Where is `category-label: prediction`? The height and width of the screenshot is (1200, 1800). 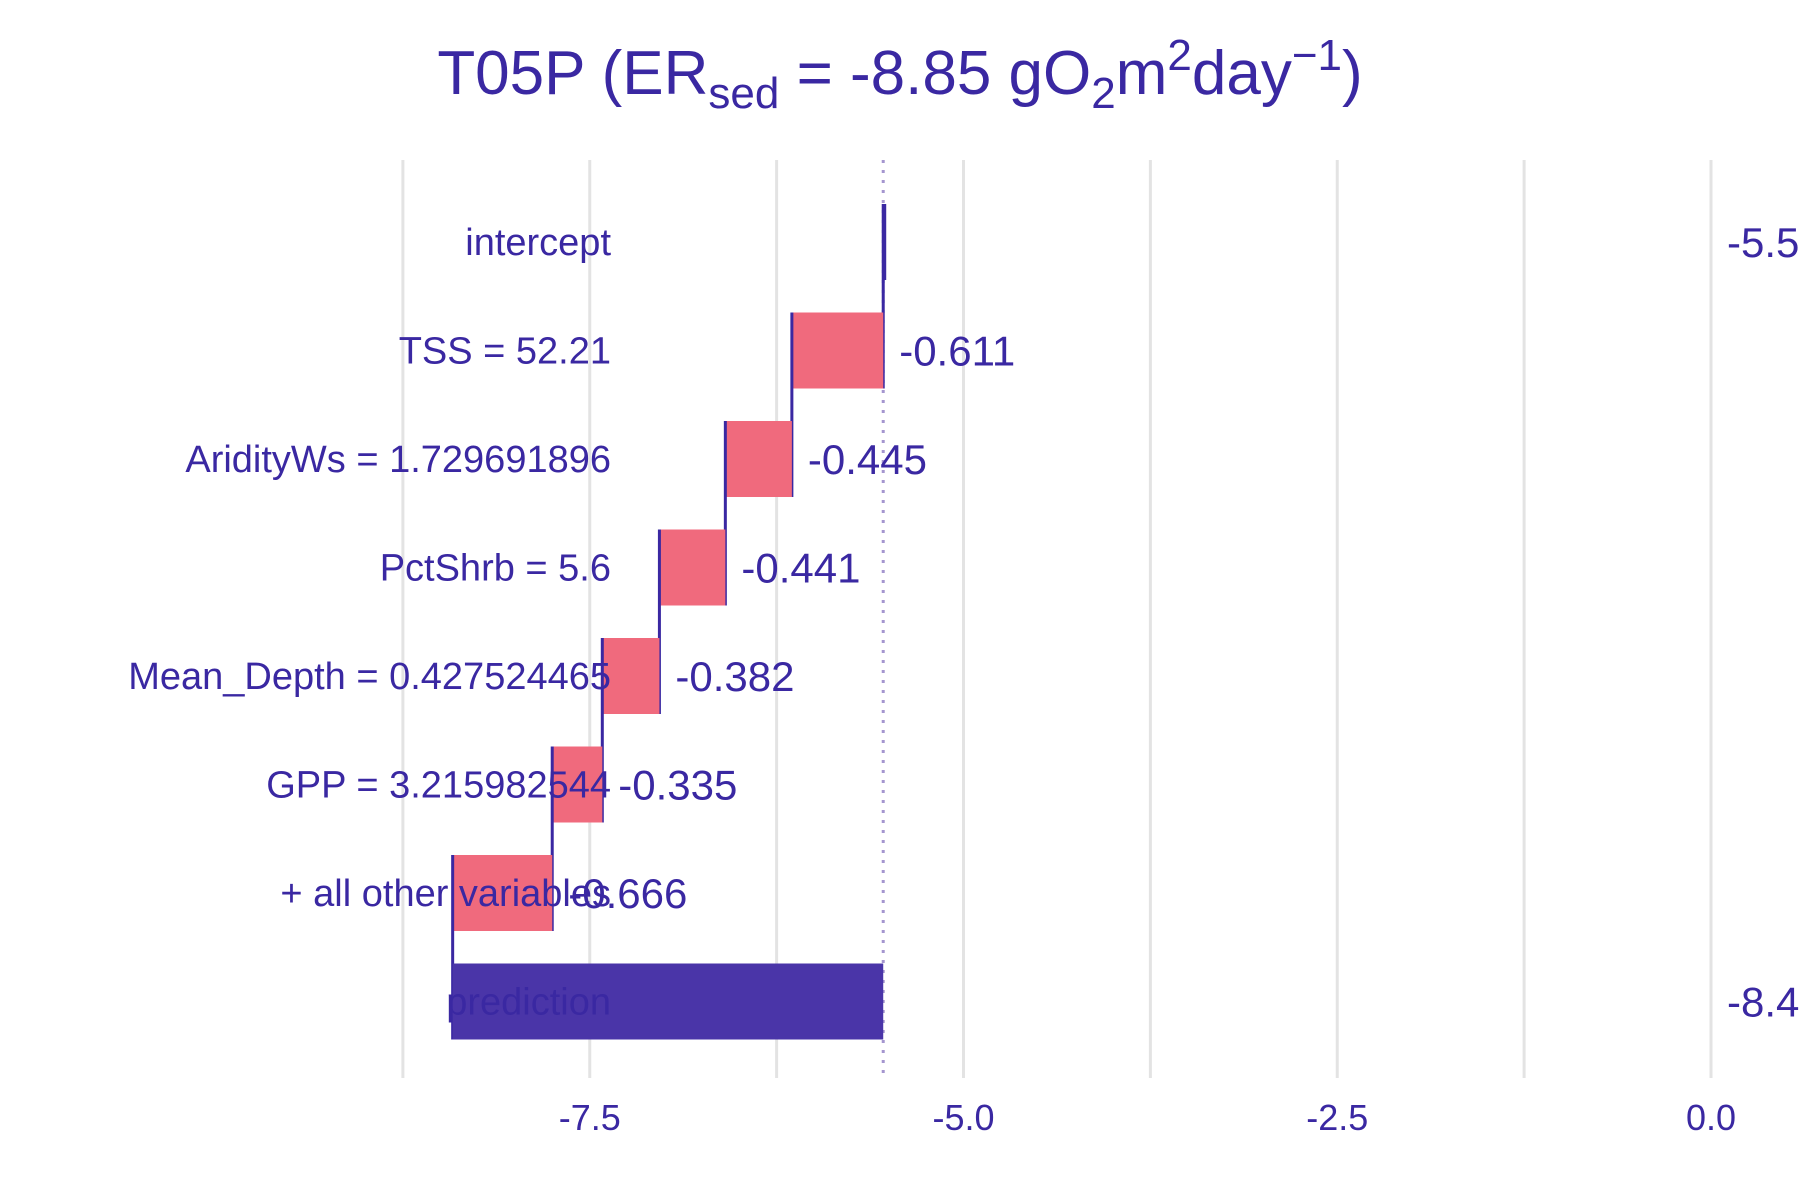
category-label: prediction is located at coordinates (528, 1003).